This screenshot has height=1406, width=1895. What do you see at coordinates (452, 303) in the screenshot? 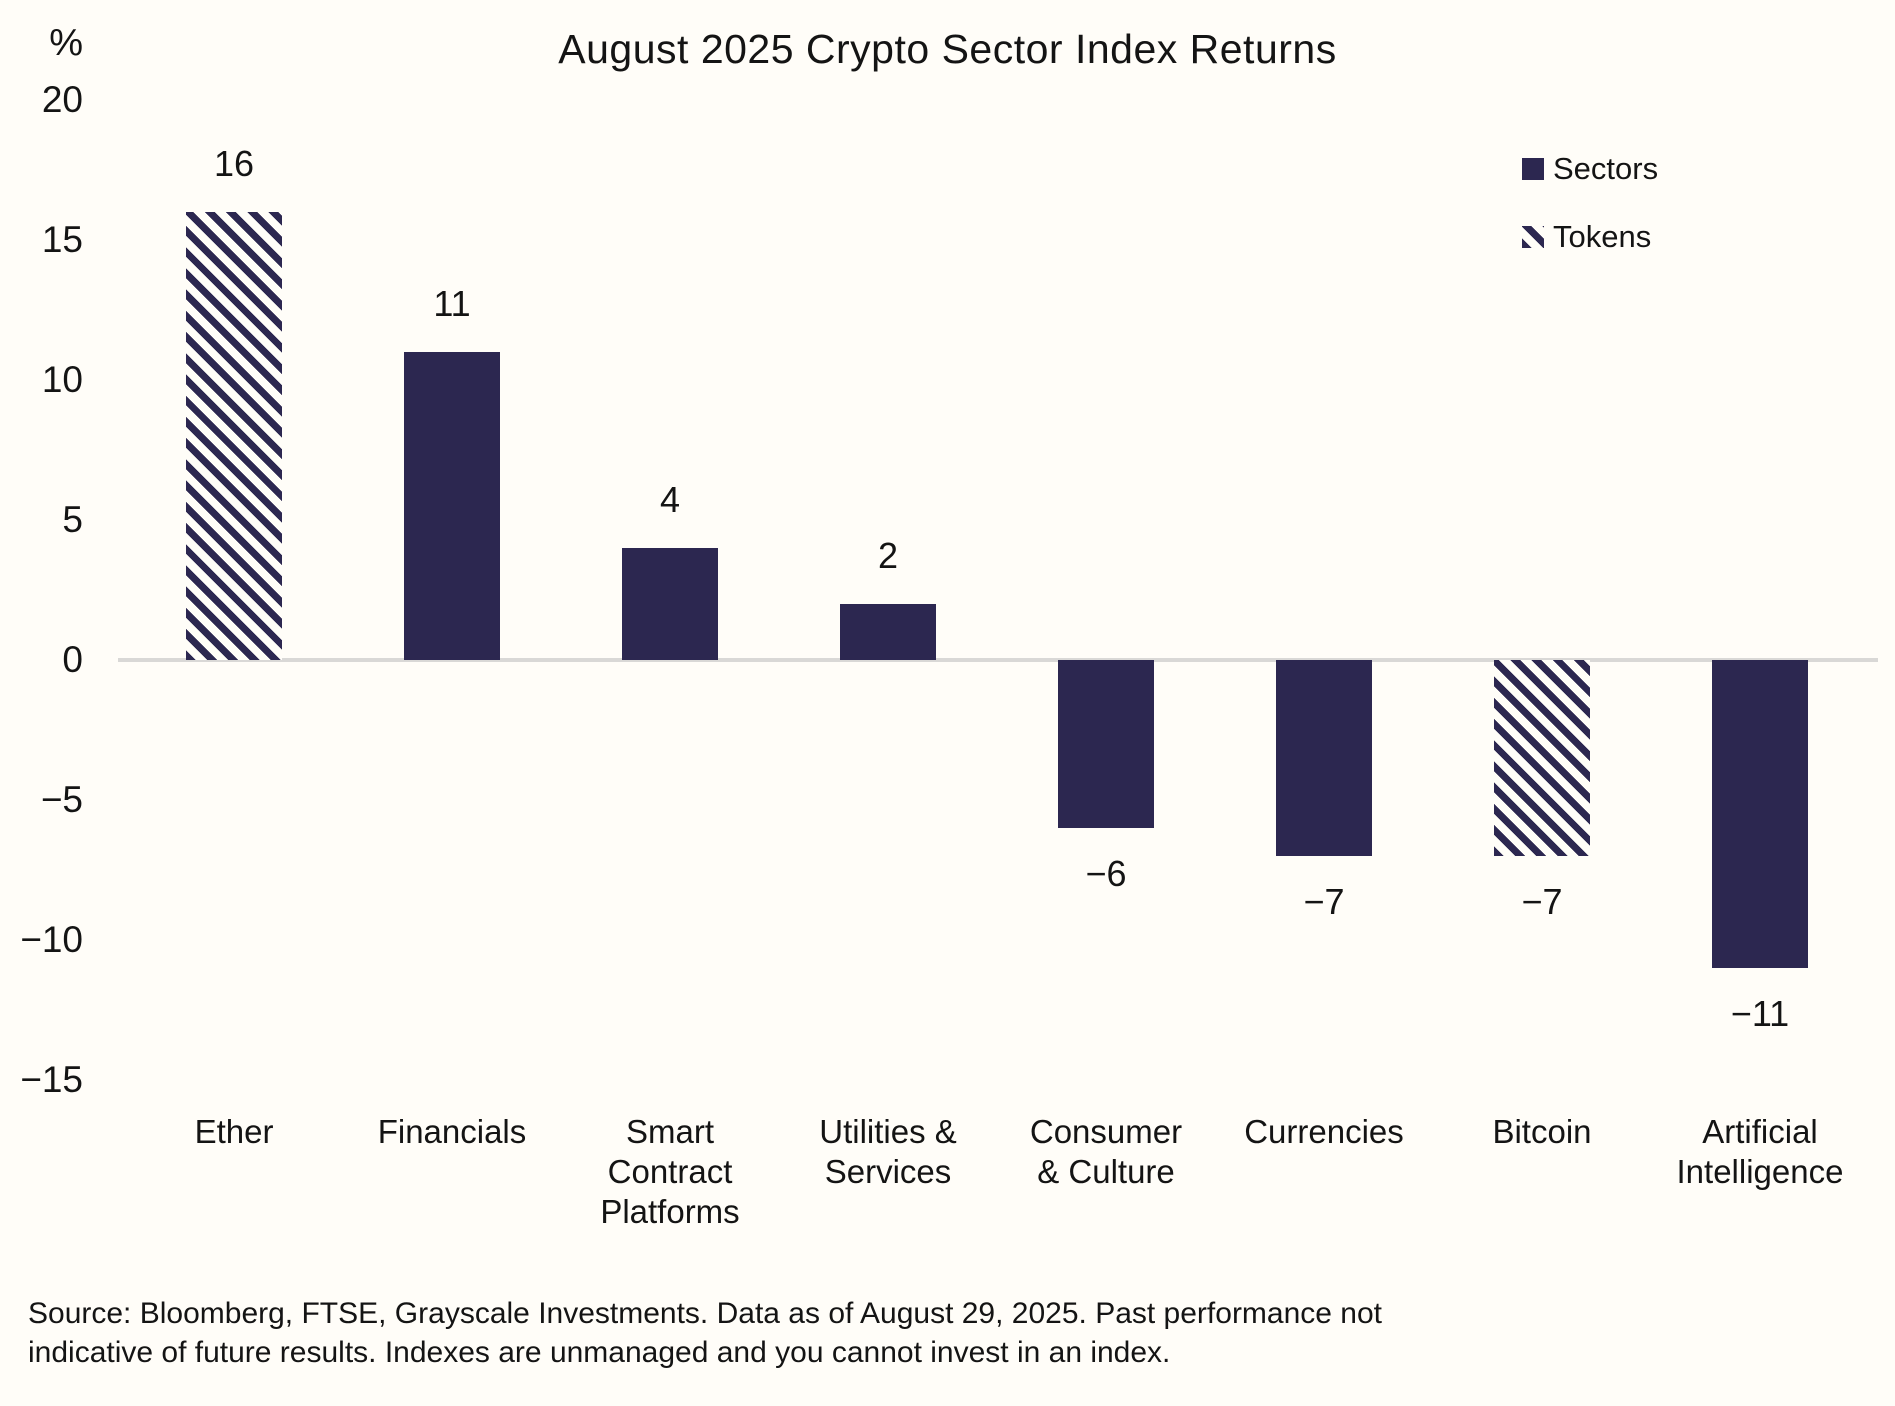
I see `bar-value-label: 11` at bounding box center [452, 303].